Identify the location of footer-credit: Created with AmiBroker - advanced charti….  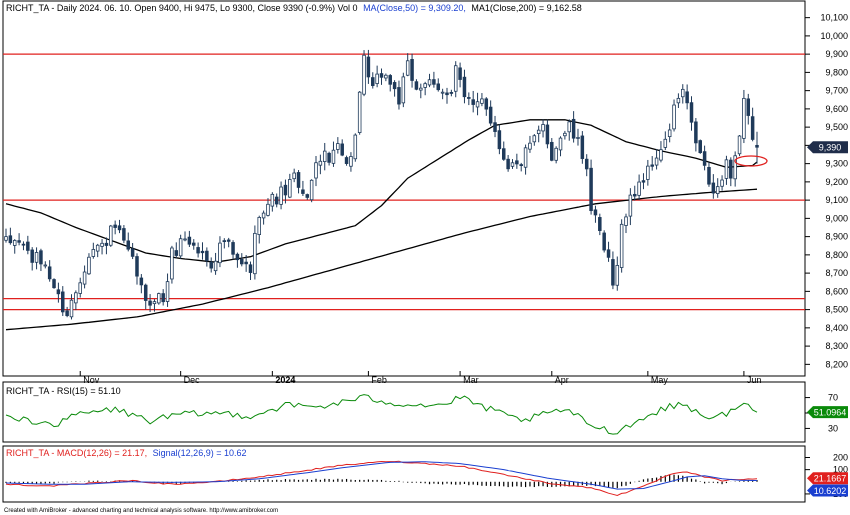
(141, 511).